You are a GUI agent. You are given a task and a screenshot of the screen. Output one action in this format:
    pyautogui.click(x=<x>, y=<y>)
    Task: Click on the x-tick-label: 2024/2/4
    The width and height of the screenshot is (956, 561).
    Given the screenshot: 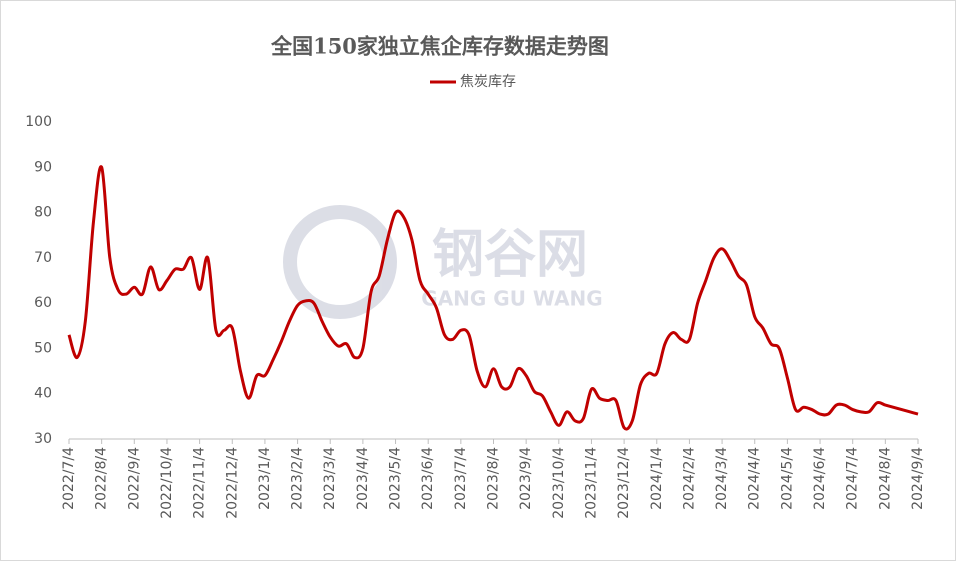 What is the action you would take?
    pyautogui.click(x=689, y=478)
    